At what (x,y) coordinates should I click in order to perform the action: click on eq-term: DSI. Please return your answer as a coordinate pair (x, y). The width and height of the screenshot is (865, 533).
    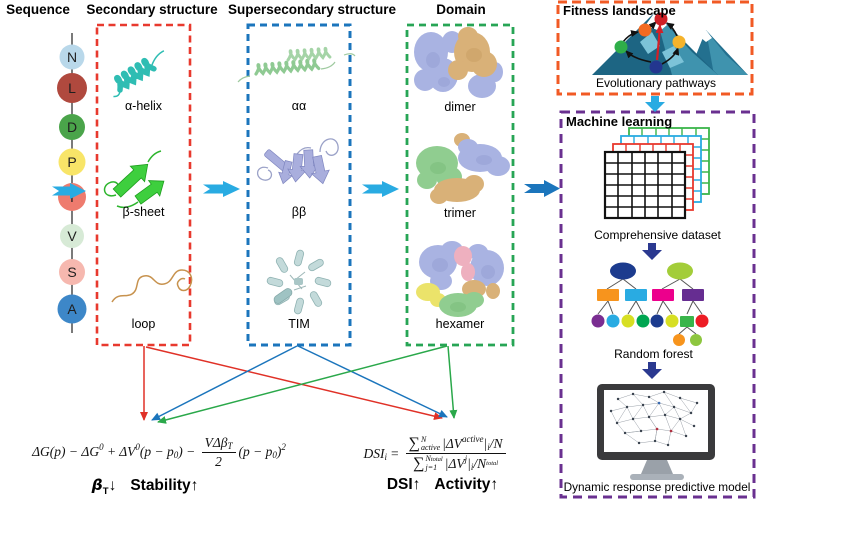
    Looking at the image, I should click on (374, 453).